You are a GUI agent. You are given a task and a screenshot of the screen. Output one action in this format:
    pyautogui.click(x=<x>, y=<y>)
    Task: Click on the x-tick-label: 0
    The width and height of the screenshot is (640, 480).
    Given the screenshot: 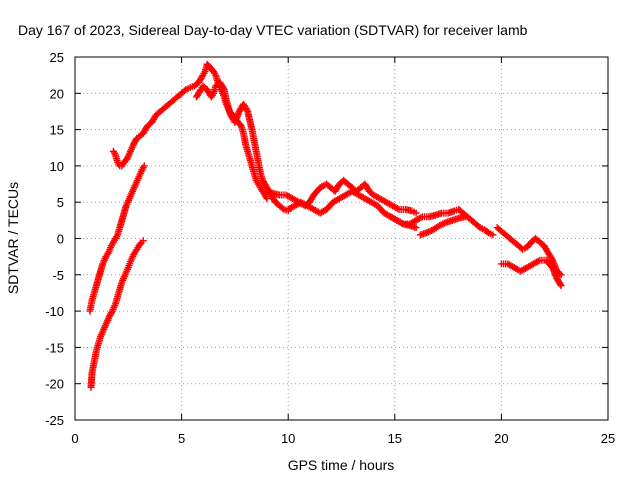 What is the action you would take?
    pyautogui.click(x=74, y=438)
    